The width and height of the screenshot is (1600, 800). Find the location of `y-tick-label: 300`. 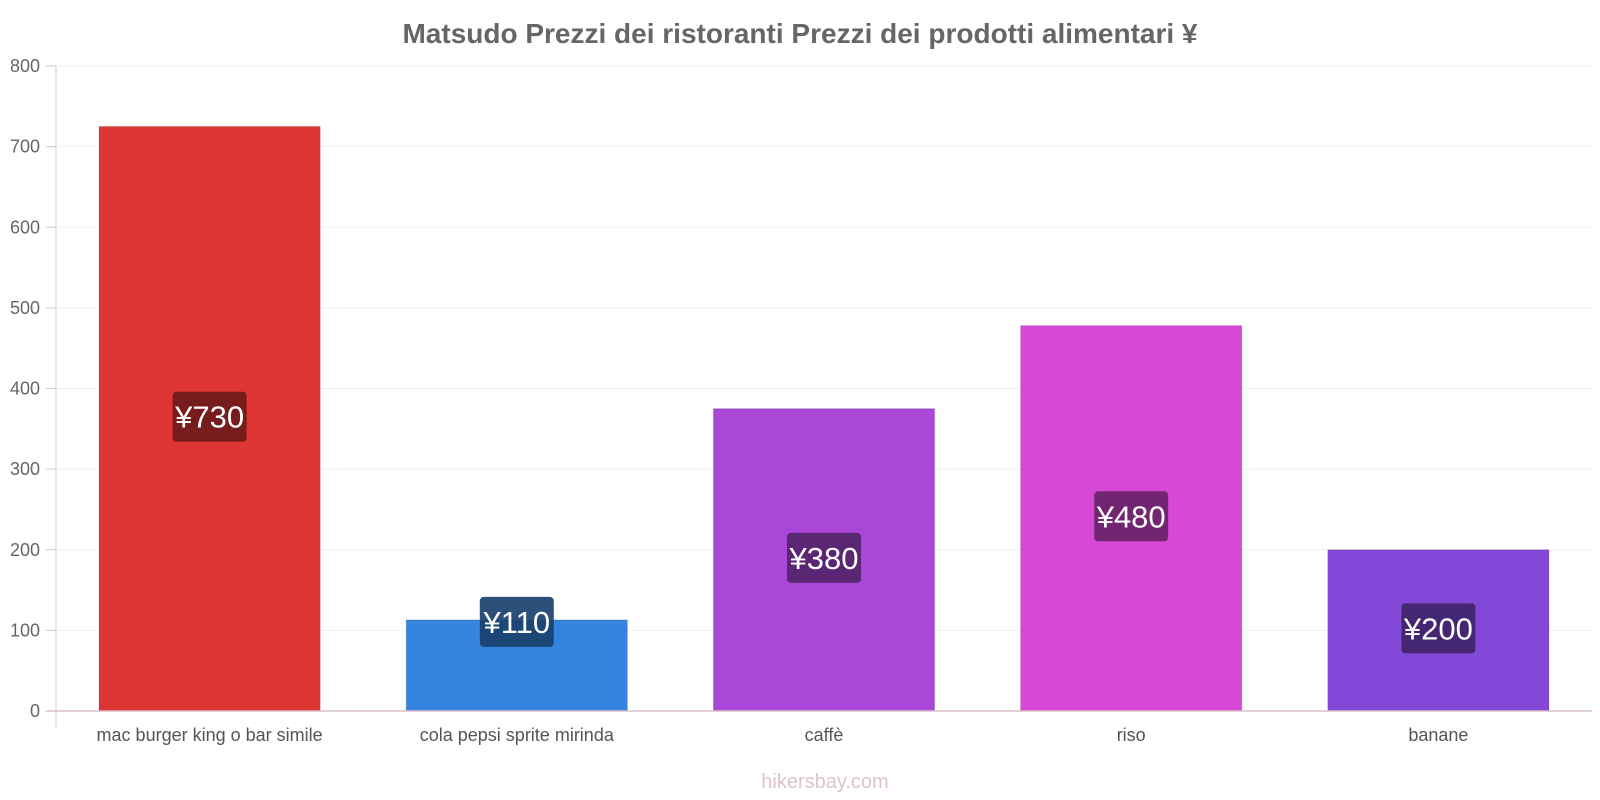

y-tick-label: 300 is located at coordinates (25, 469).